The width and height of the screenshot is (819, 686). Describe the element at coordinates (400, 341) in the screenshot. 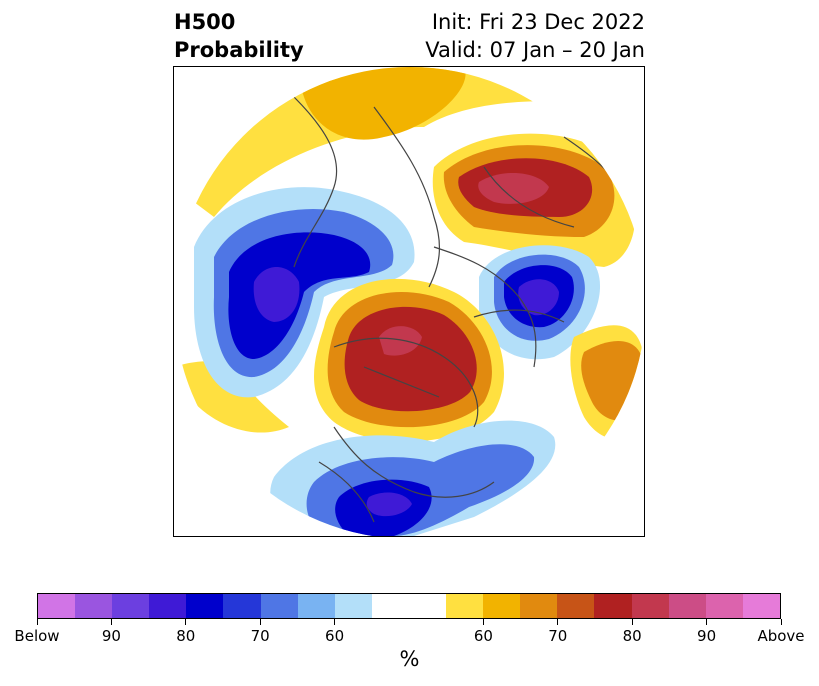

I see `anomaly-above-90-alaska` at that location.